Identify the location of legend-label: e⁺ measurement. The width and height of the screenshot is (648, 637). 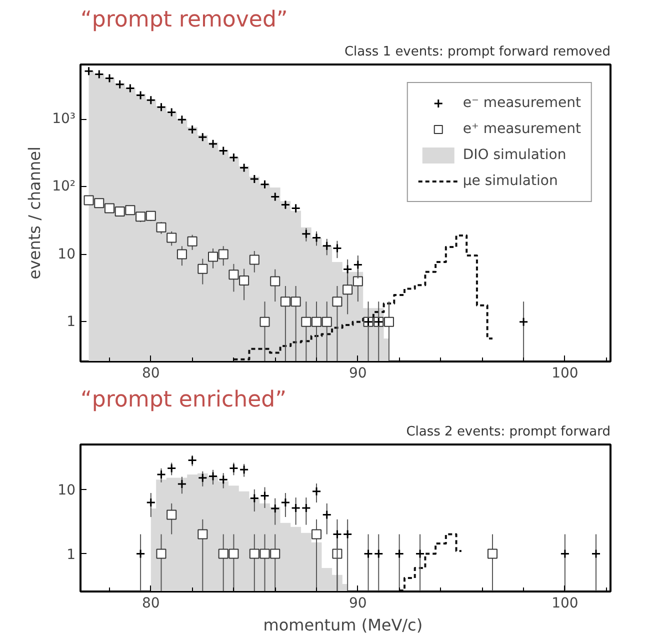
(521, 129).